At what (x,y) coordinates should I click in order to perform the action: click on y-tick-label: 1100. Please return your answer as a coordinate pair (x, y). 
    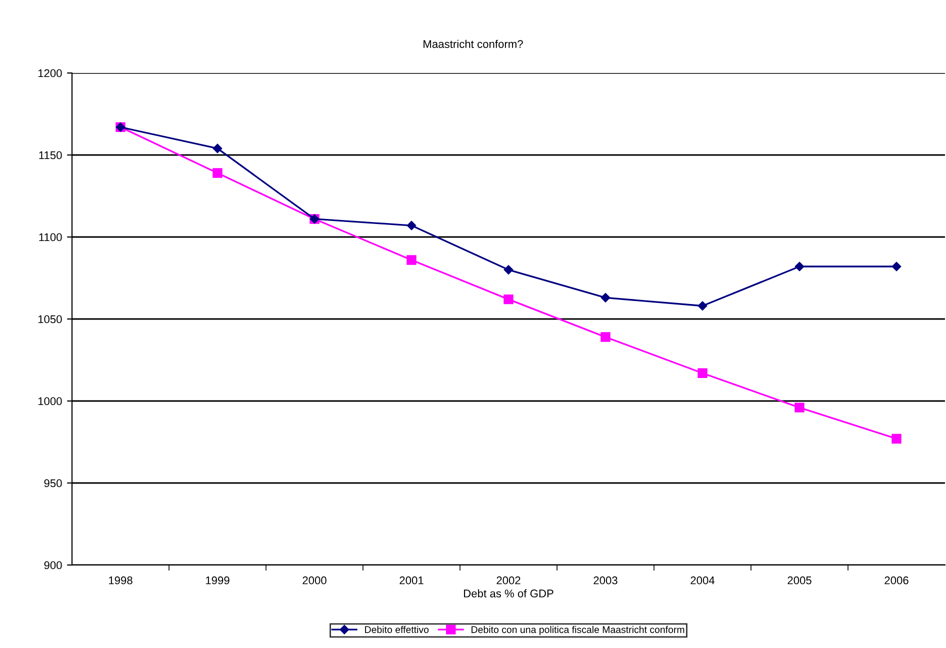
    Looking at the image, I should click on (50, 237).